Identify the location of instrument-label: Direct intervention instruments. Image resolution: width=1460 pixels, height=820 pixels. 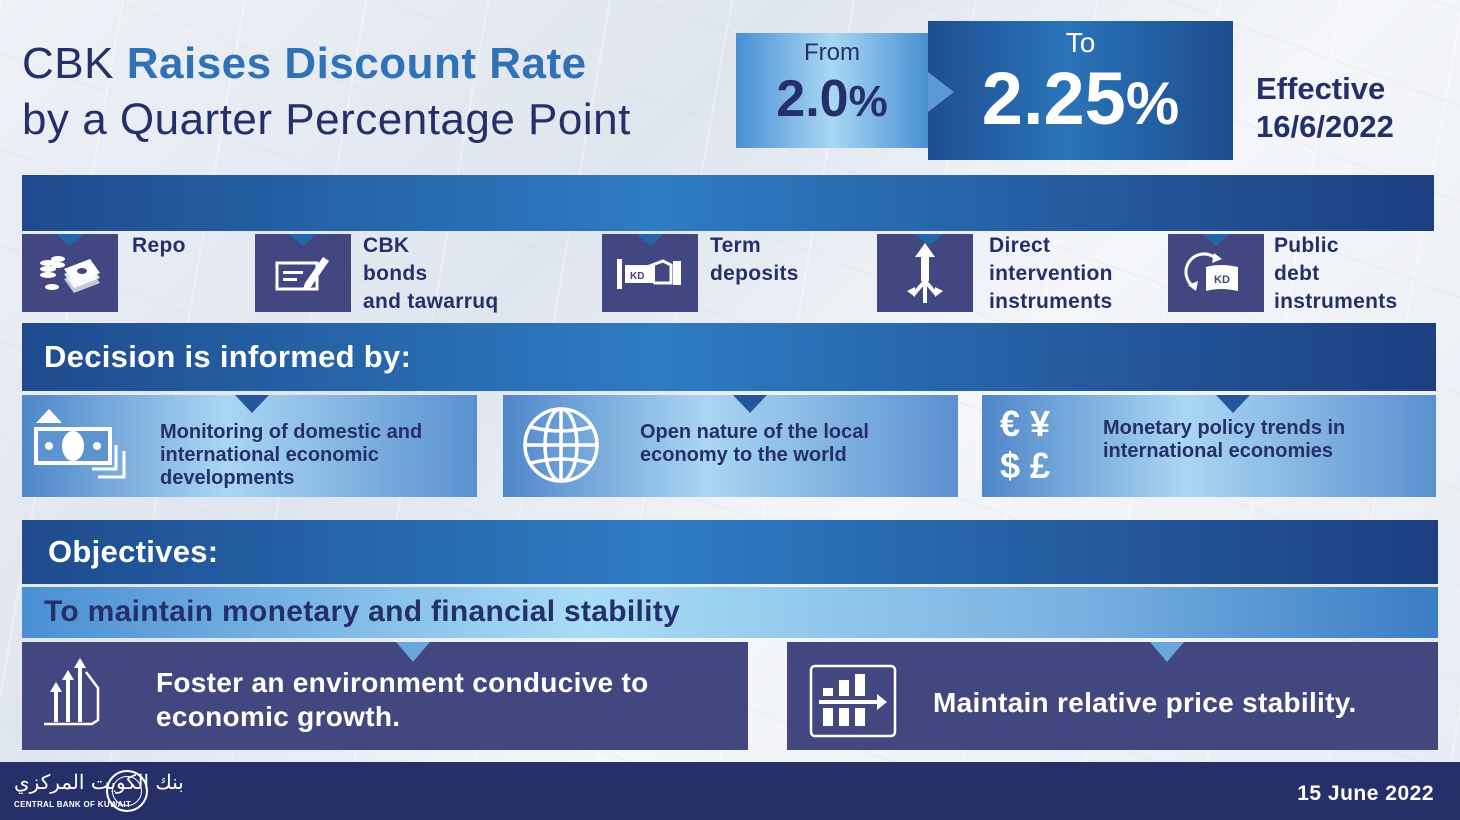
(1051, 273).